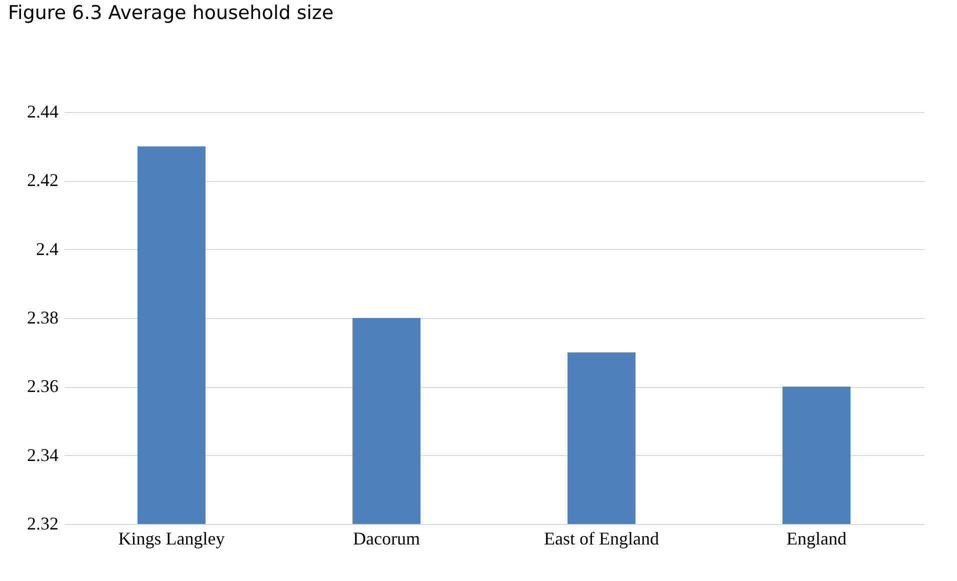  Describe the element at coordinates (42, 524) in the screenshot. I see `y-tick-label: 2.32` at that location.